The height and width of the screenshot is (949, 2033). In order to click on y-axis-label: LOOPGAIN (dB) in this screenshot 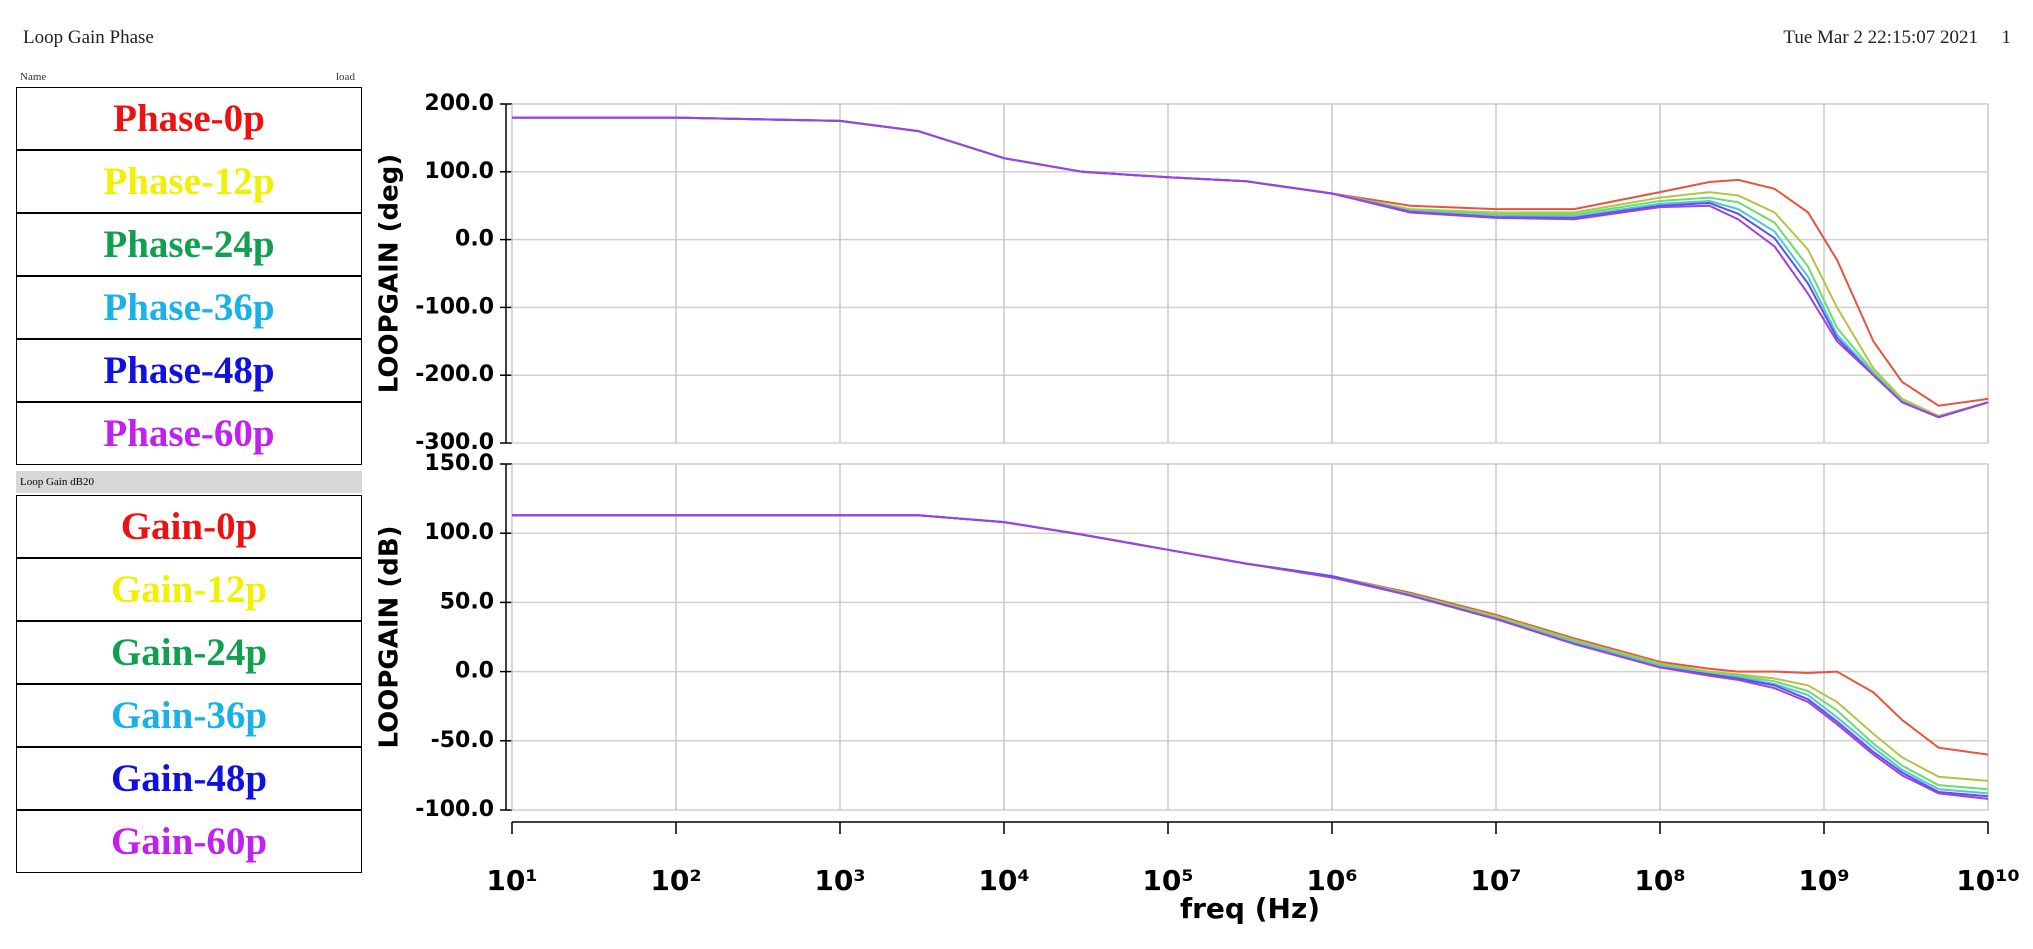, I will do `click(390, 636)`.